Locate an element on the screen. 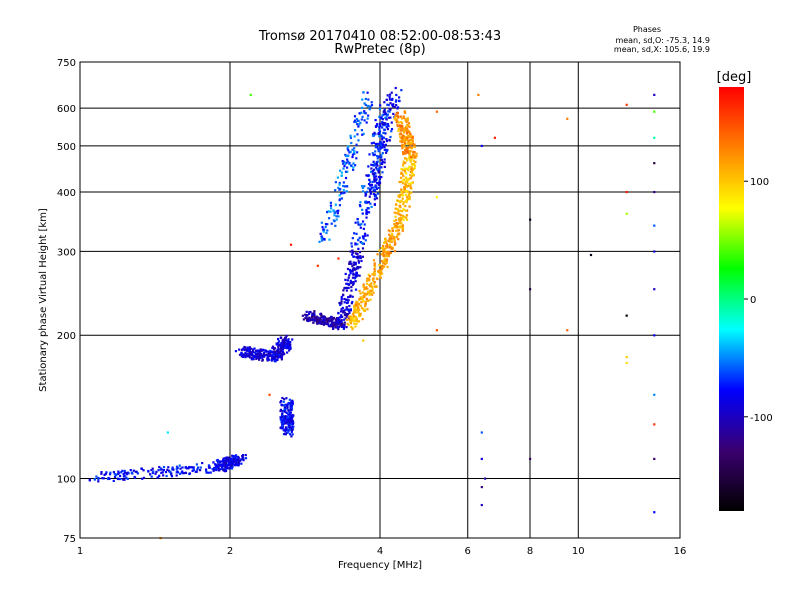  legend-title: Phases is located at coordinates (647, 29).